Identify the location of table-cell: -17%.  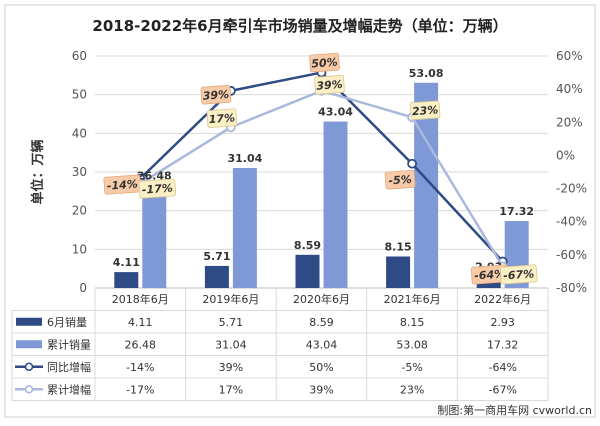
(140, 389).